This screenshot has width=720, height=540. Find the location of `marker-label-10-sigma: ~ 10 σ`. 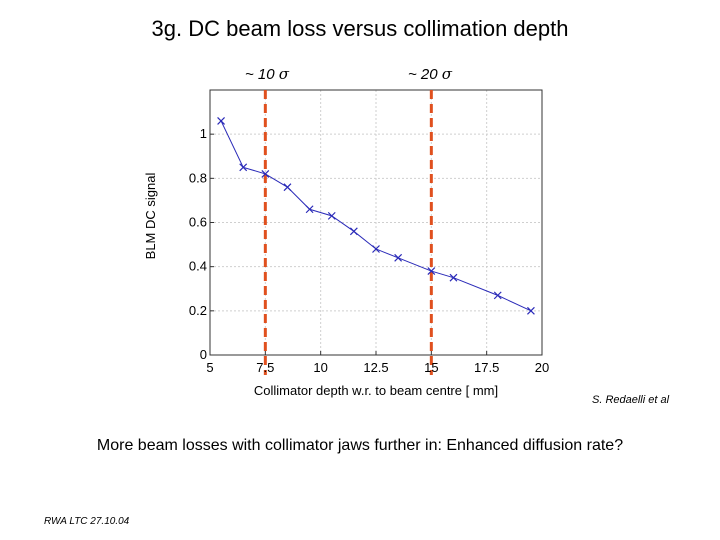

marker-label-10-sigma: ~ 10 σ is located at coordinates (267, 74).